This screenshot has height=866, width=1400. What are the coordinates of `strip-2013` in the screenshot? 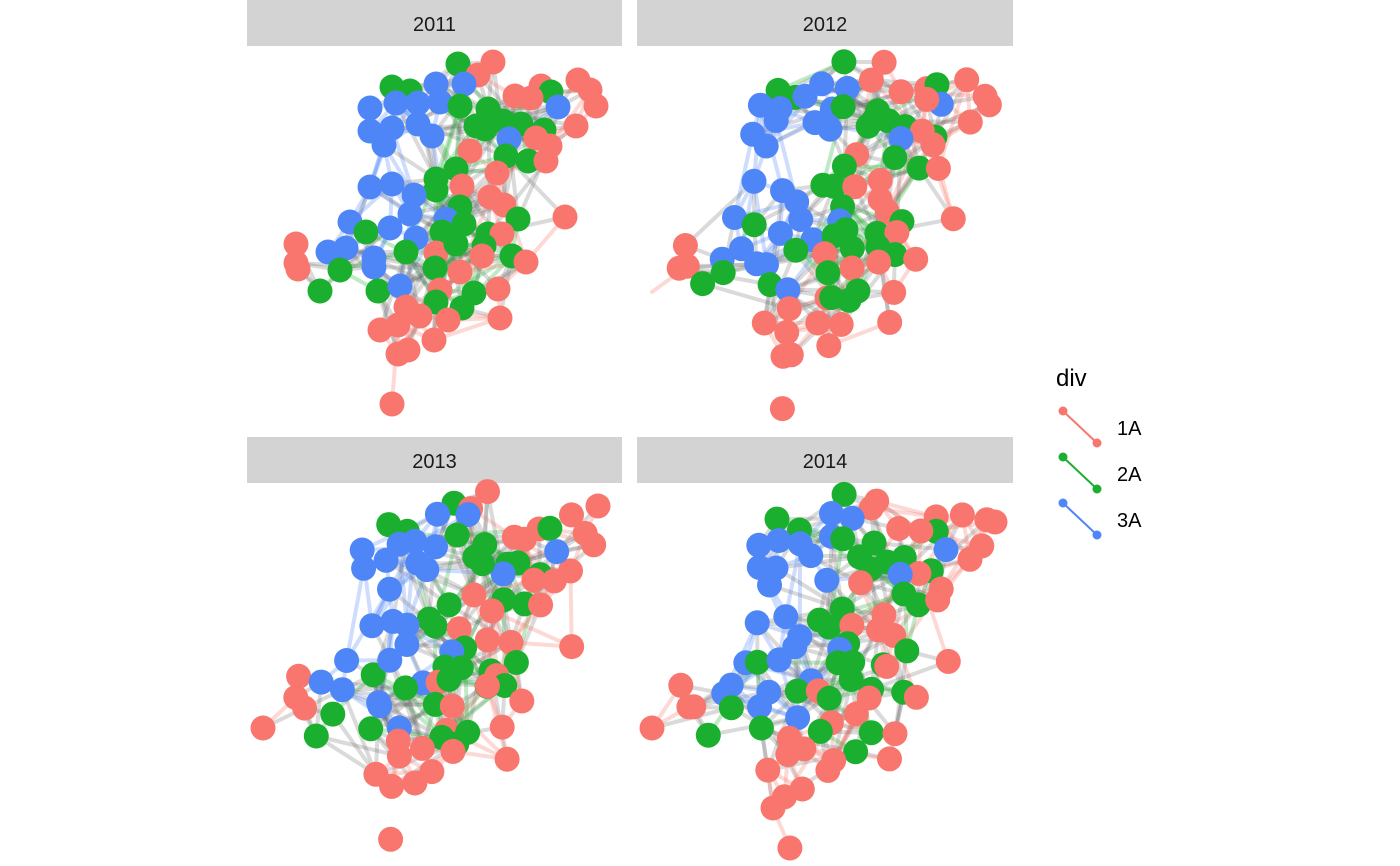 It's located at (434, 460).